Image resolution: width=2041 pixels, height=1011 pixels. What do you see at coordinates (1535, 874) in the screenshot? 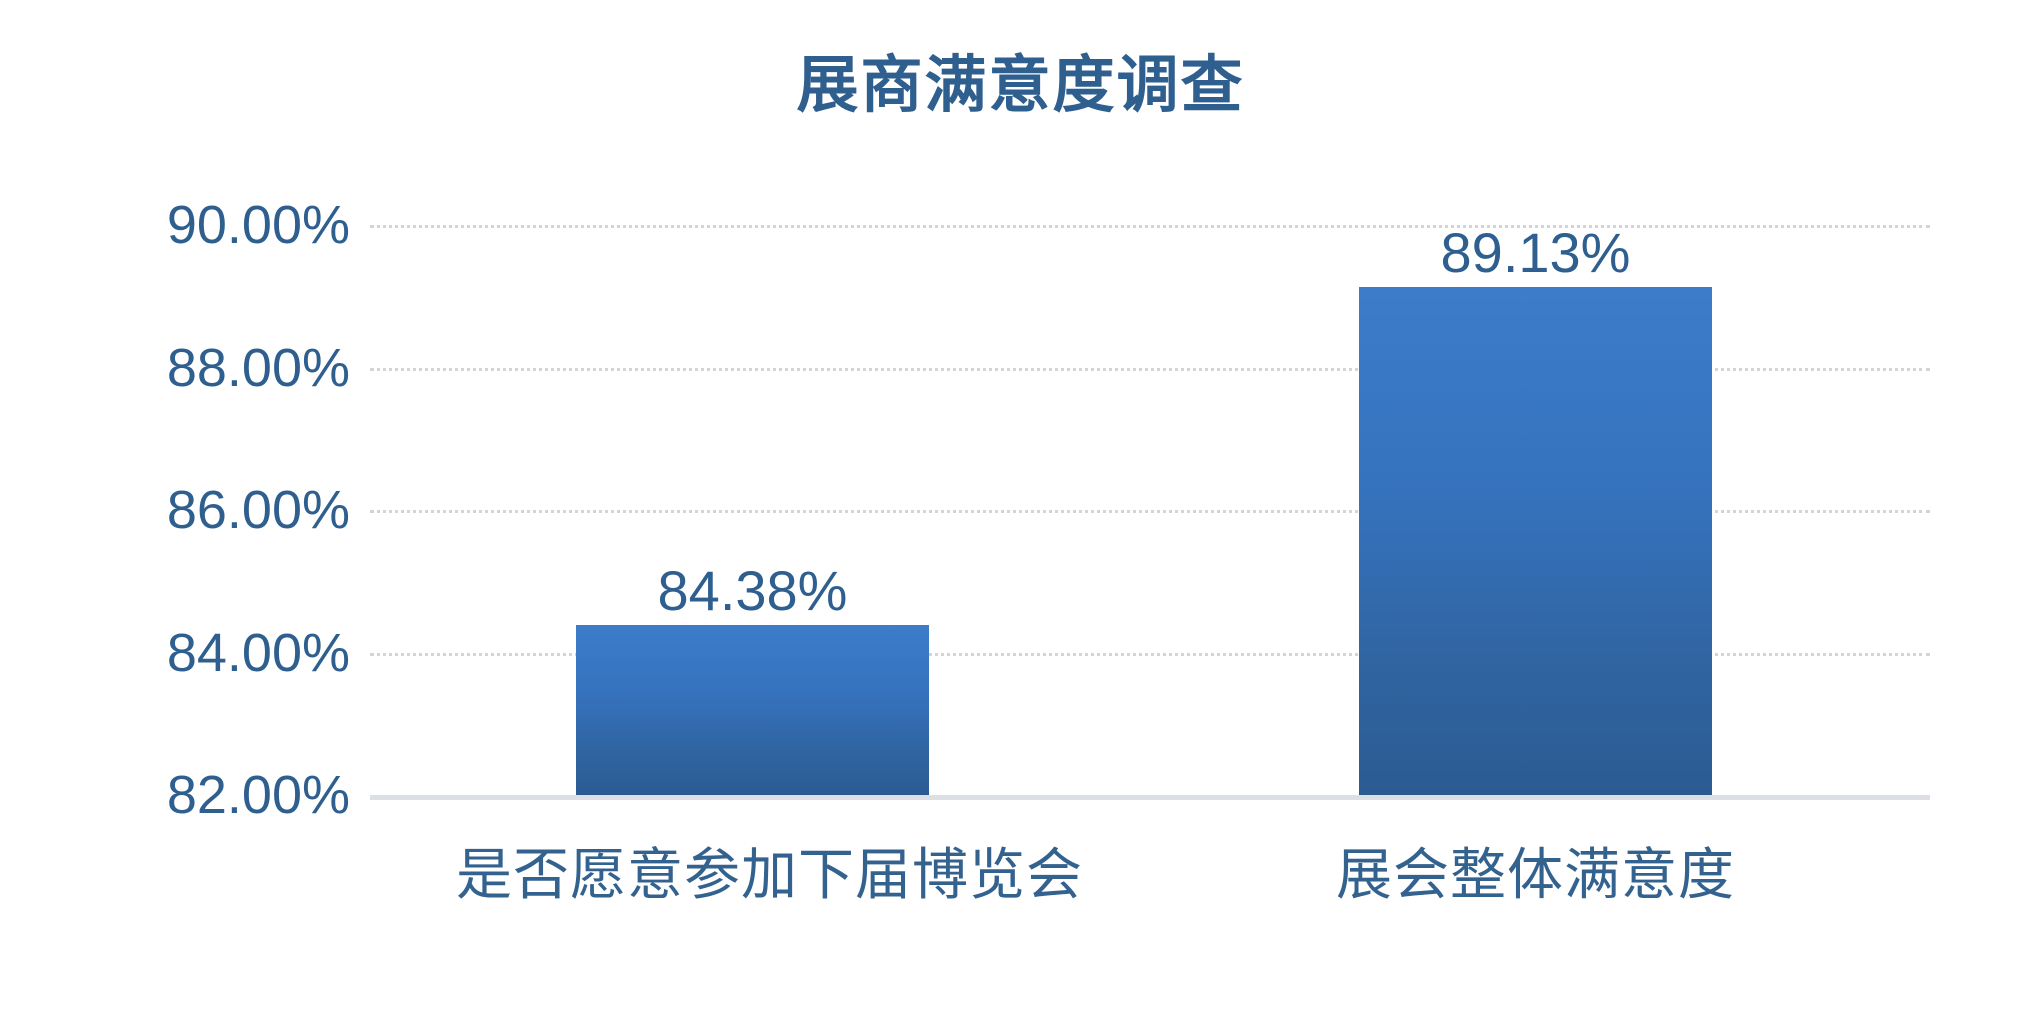
I see `category-label-1: 展会整体满意度` at bounding box center [1535, 874].